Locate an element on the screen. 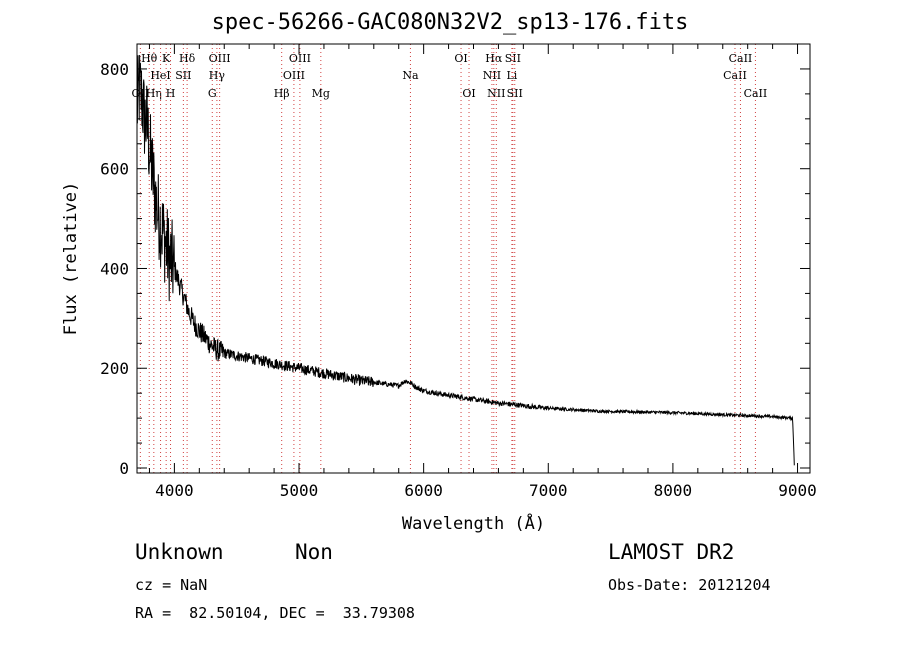 Image resolution: width=900 pixels, height=650 pixels. y-tick-label: 800 is located at coordinates (114, 69).